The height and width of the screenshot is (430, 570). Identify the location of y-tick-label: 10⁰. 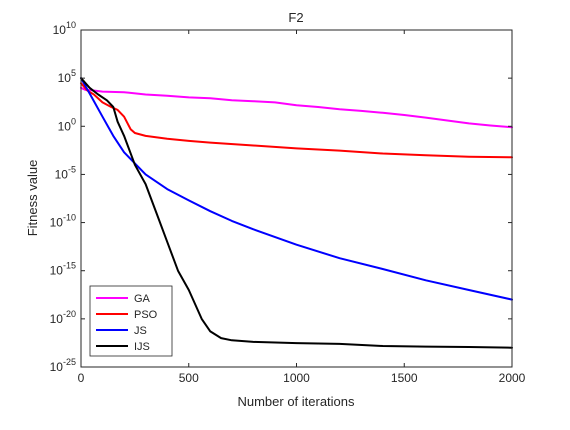
(67, 124).